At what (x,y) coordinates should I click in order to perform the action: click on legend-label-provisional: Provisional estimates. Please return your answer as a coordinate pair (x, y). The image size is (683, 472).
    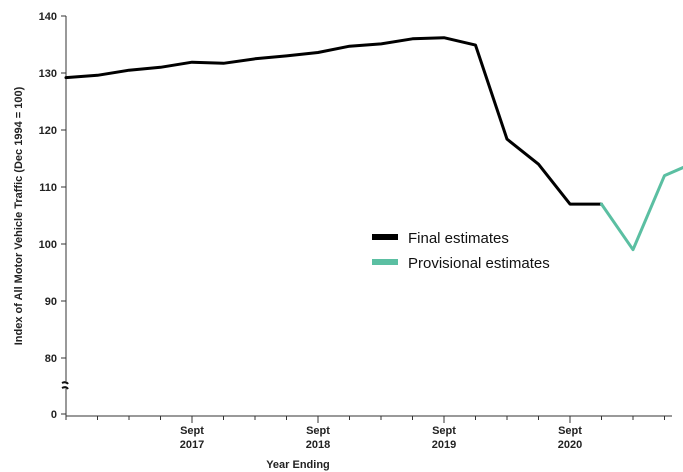
    Looking at the image, I should click on (479, 263).